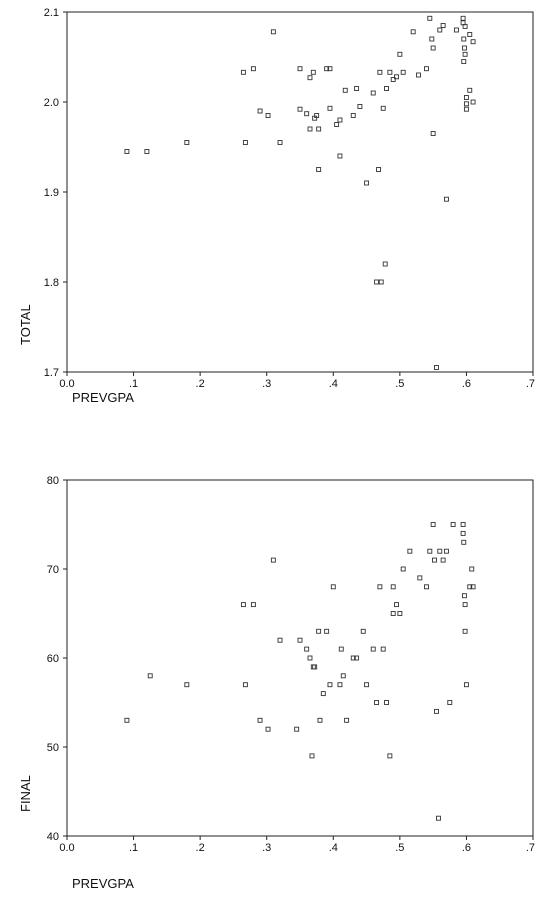 The image size is (536, 900). I want to click on x-tick-label: .3, so click(266, 384).